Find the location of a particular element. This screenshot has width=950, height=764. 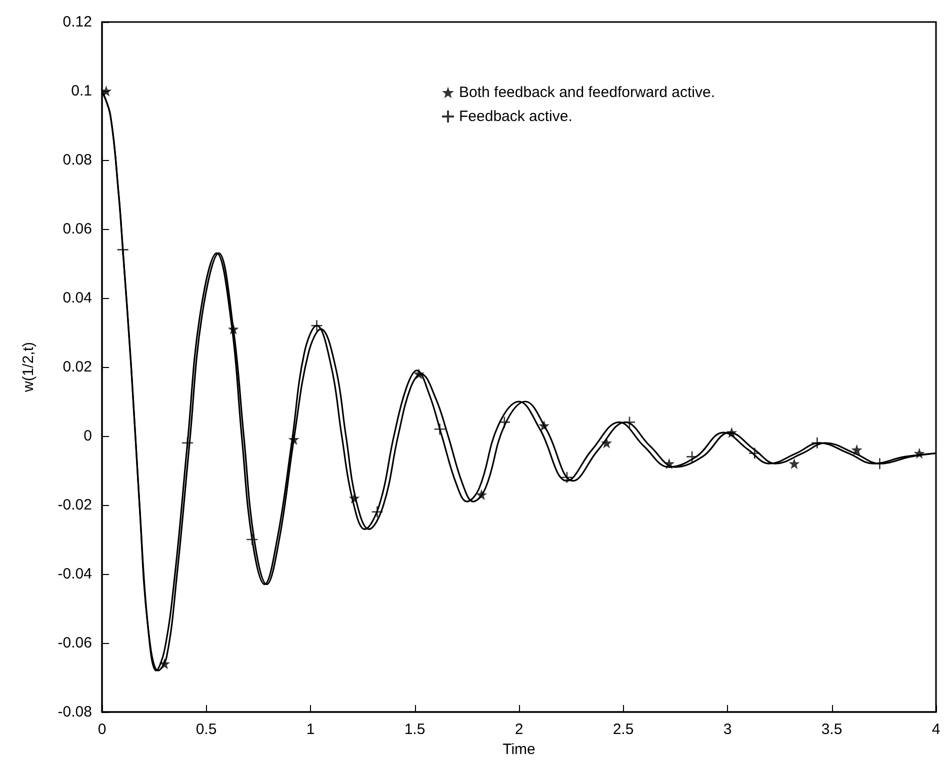

y-tick-label: -0.04 is located at coordinates (75, 574).